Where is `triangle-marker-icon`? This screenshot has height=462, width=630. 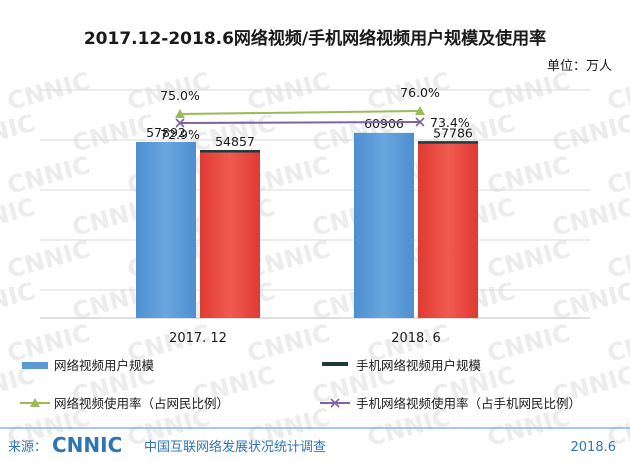 triangle-marker-icon is located at coordinates (35, 402).